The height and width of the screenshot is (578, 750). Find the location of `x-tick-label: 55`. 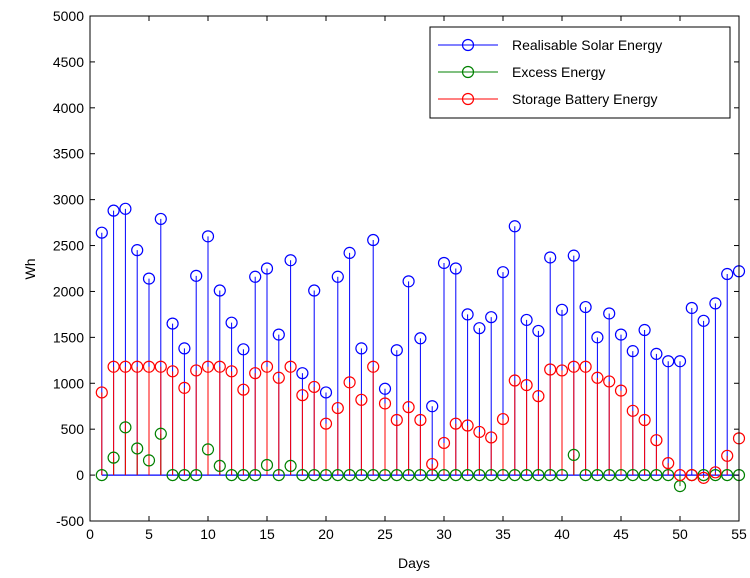

x-tick-label: 55 is located at coordinates (739, 534).